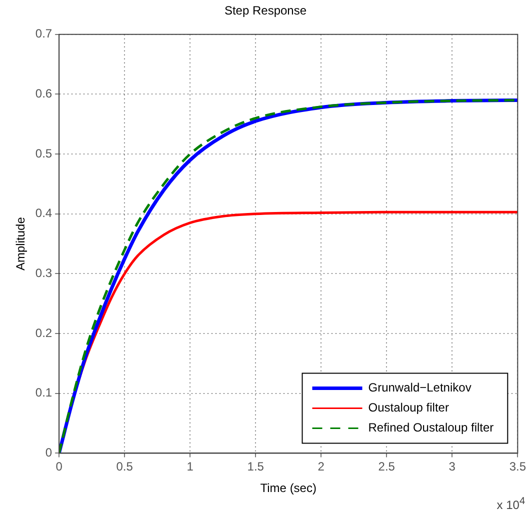  I want to click on chart-title: Step Response, so click(265, 11).